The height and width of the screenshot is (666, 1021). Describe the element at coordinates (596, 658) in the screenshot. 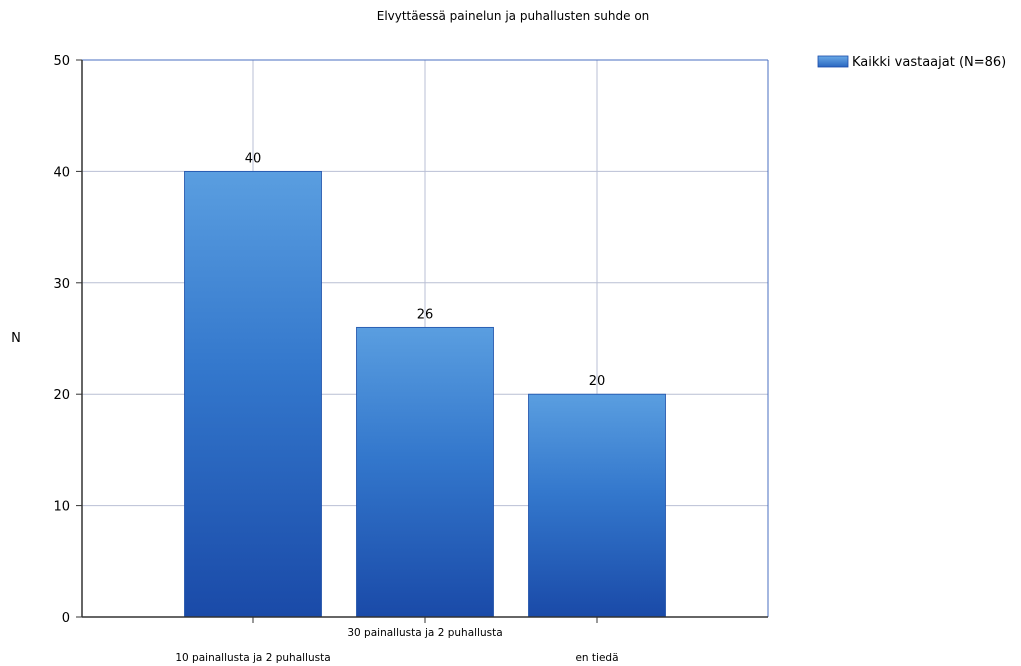

I see `x-tick-label: en tiedä` at that location.